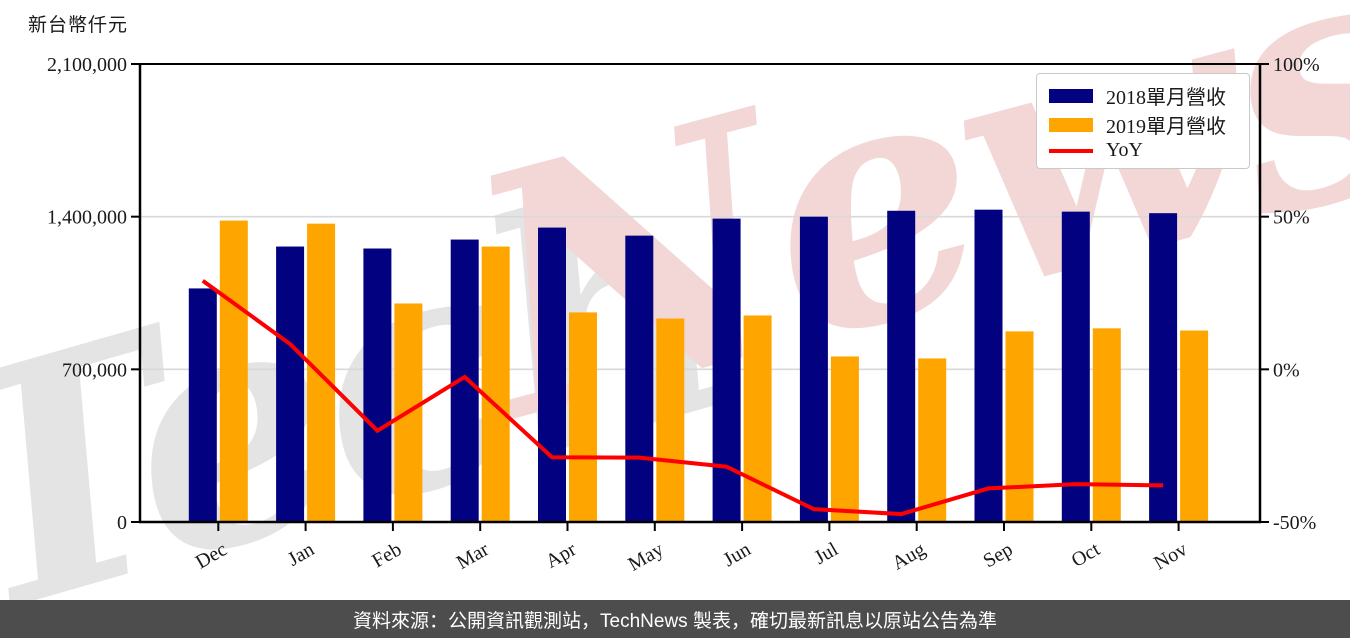  I want to click on left-tick-label: 2,100,000, so click(87, 65).